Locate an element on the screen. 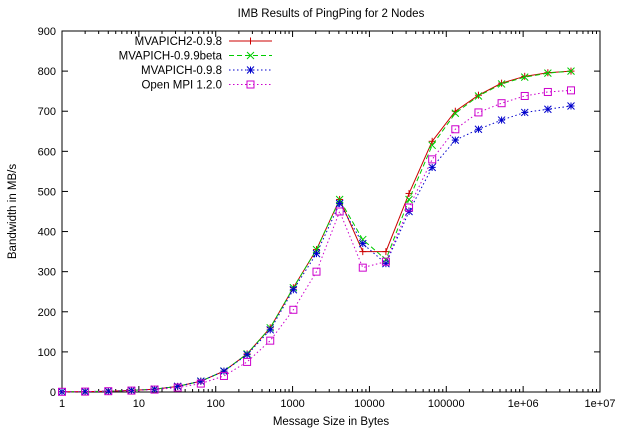 The width and height of the screenshot is (618, 432). x-tick-label: 10000 is located at coordinates (369, 404).